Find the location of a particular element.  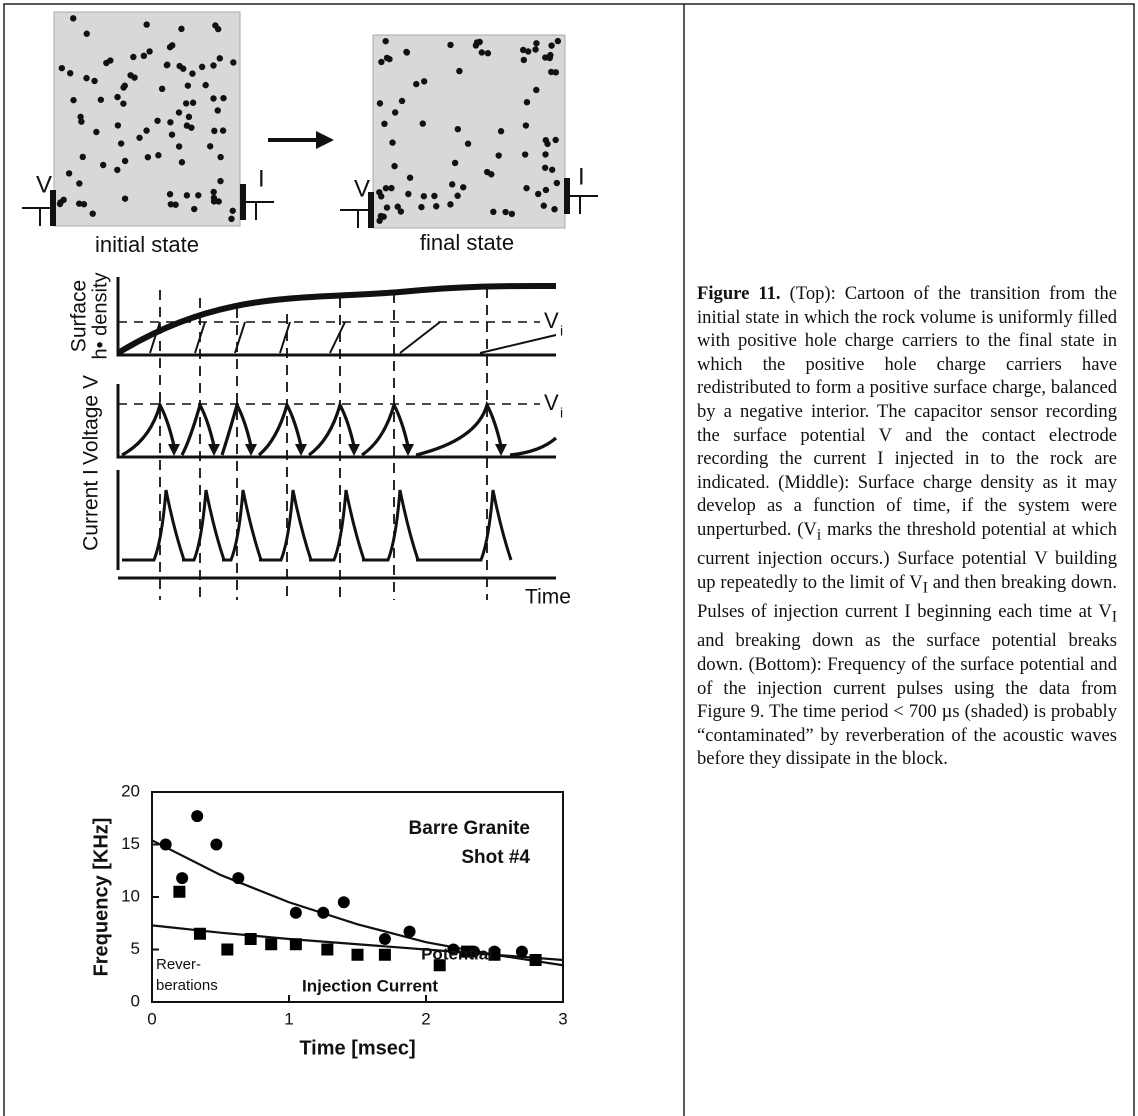

density-curve is located at coordinates (336, 319).